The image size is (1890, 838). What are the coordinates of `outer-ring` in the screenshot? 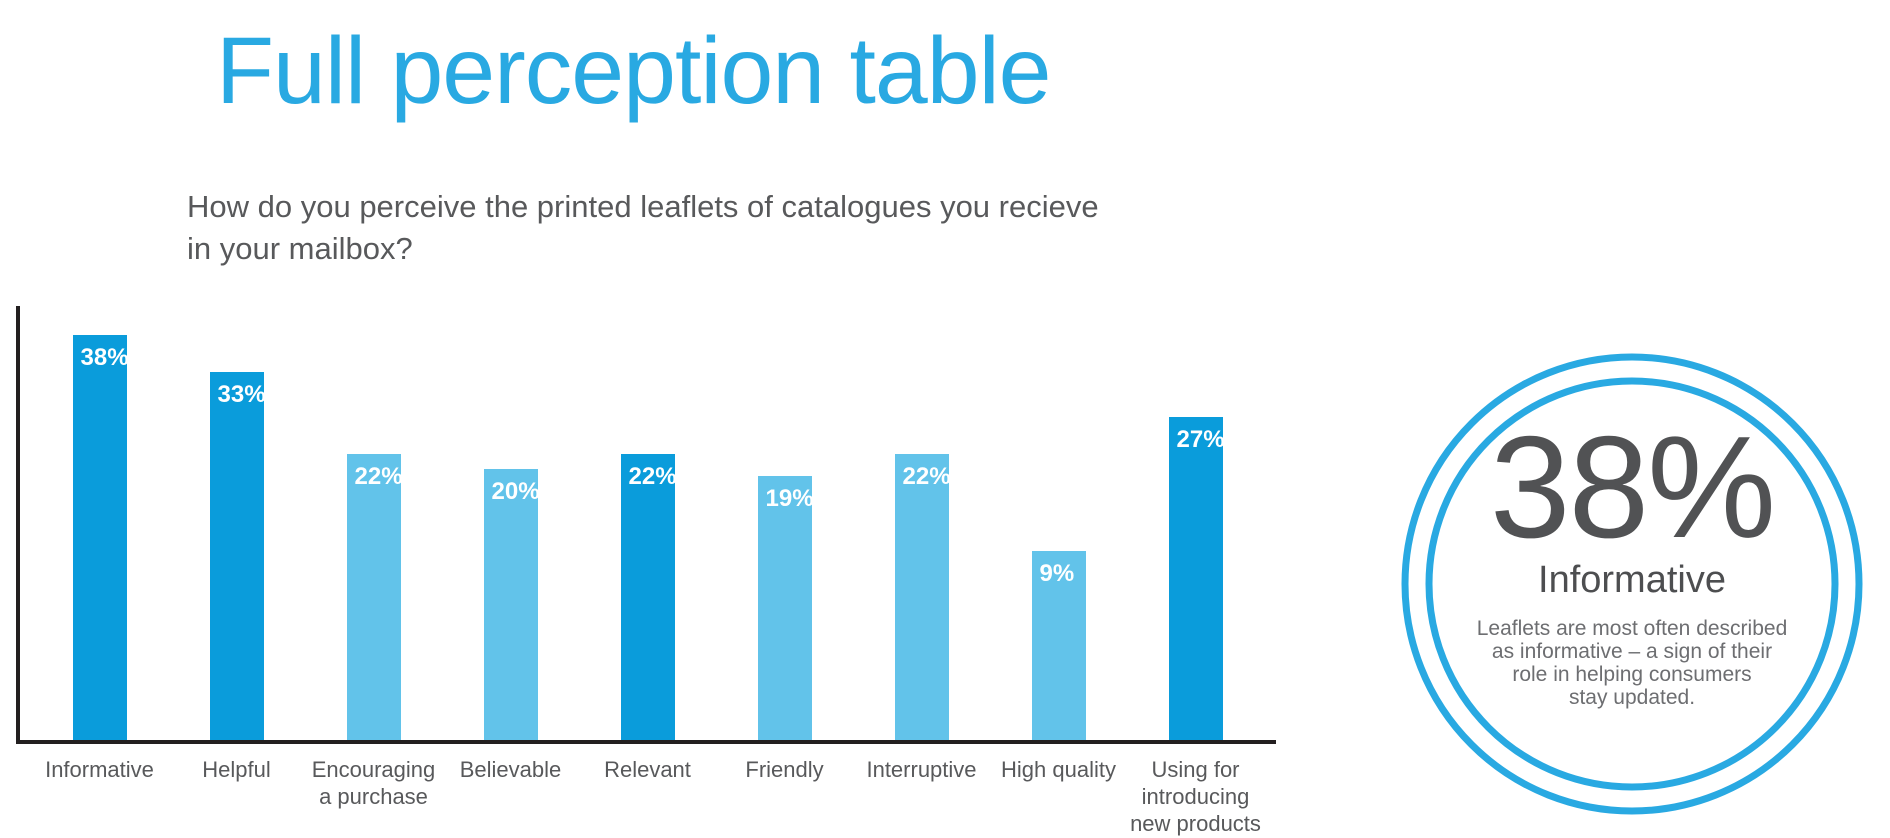 It's located at (1632, 584).